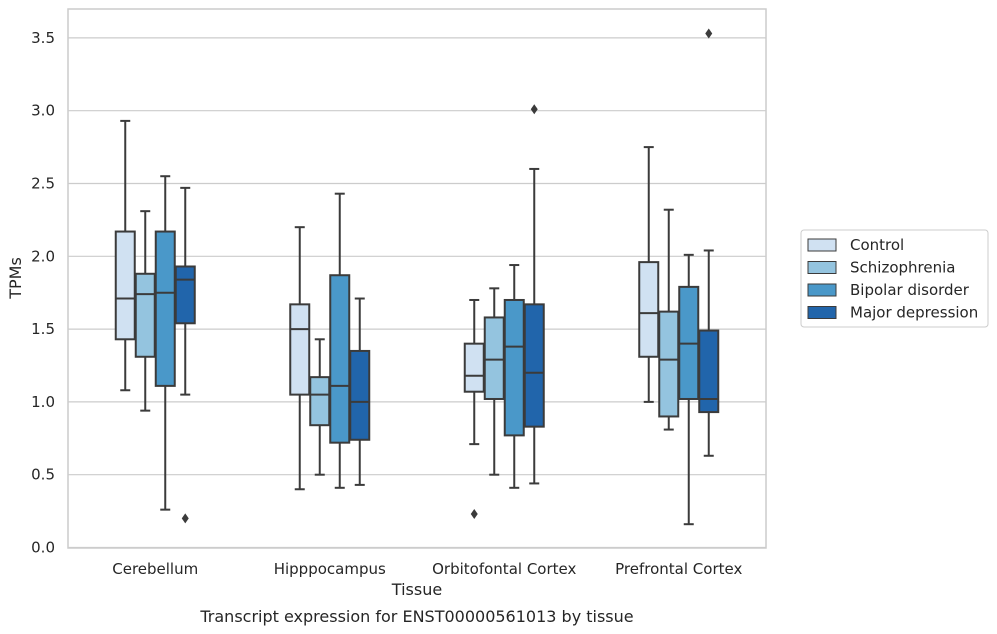 The width and height of the screenshot is (997, 634). What do you see at coordinates (914, 313) in the screenshot?
I see `legend-label: Major depression` at bounding box center [914, 313].